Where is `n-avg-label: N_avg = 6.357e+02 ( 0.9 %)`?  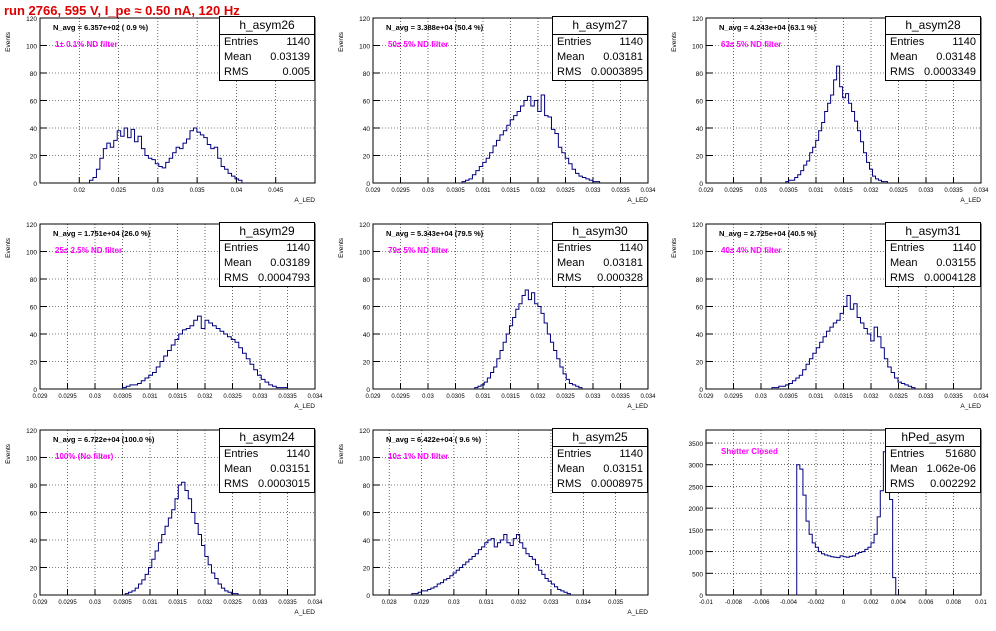
n-avg-label: N_avg = 6.357e+02 ( 0.9 %) is located at coordinates (101, 27).